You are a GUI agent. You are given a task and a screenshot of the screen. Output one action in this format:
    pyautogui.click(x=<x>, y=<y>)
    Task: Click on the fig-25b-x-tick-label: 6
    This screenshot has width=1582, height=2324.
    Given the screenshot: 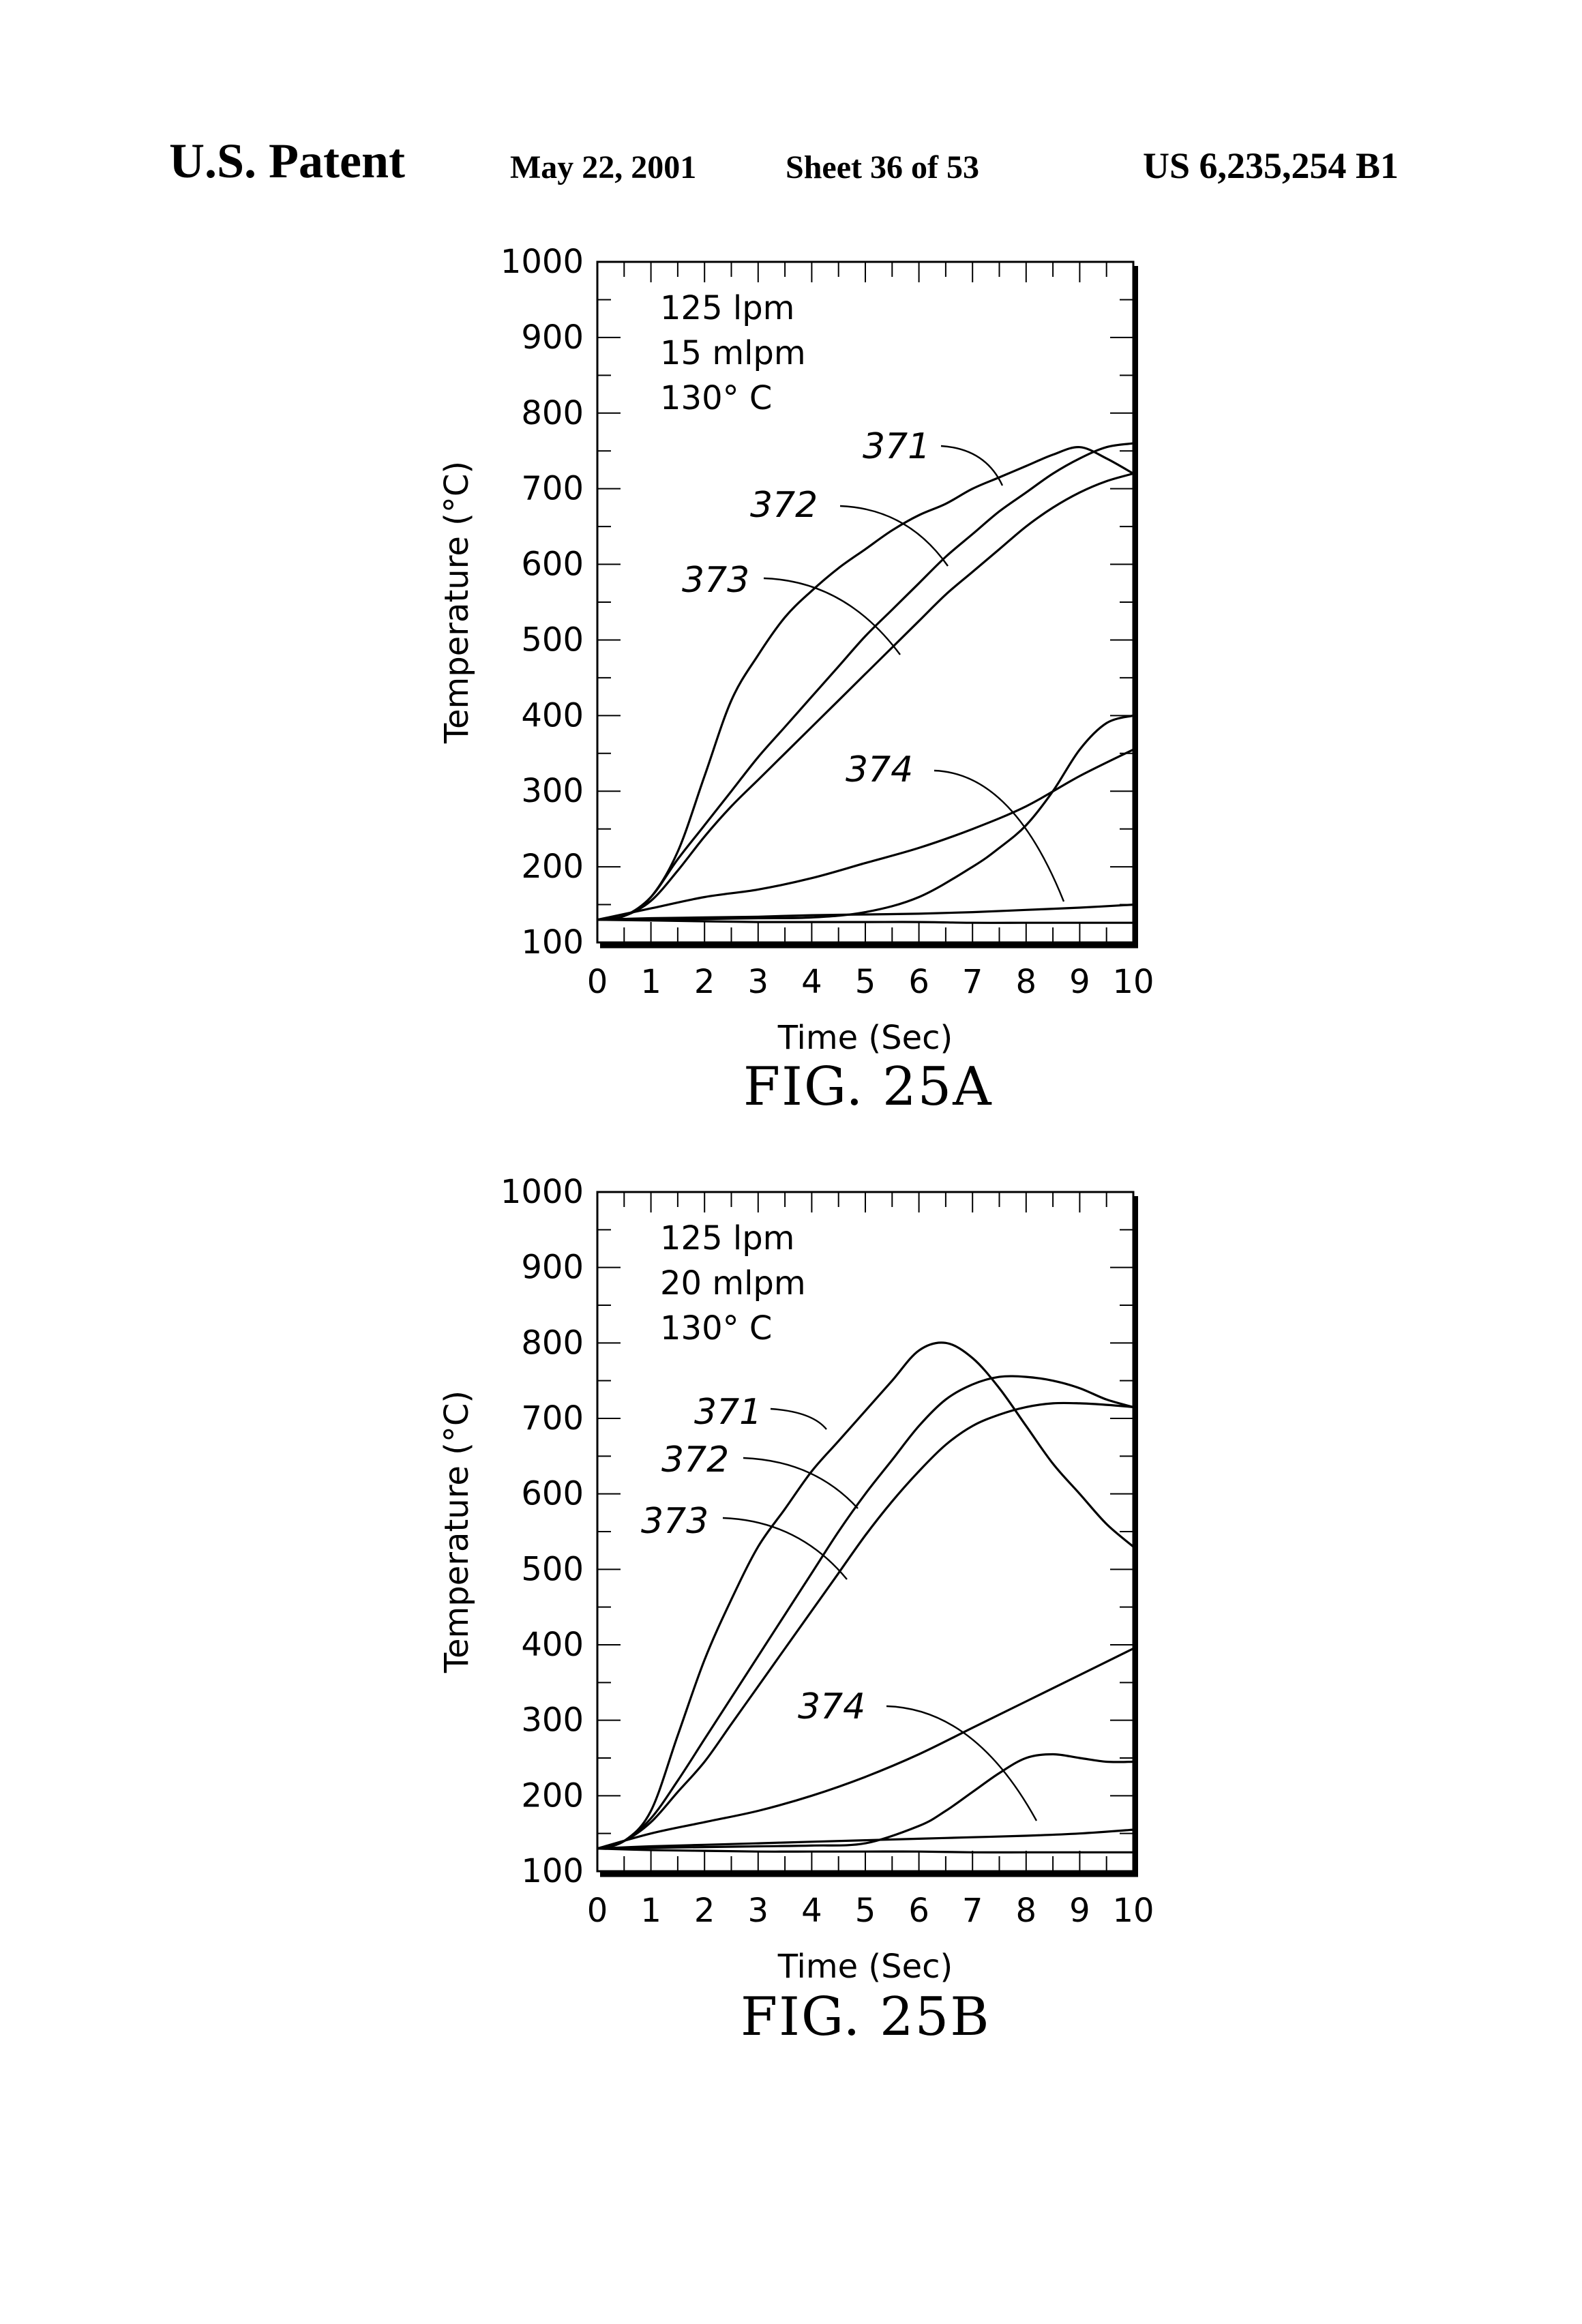 What is the action you would take?
    pyautogui.click(x=918, y=1911)
    